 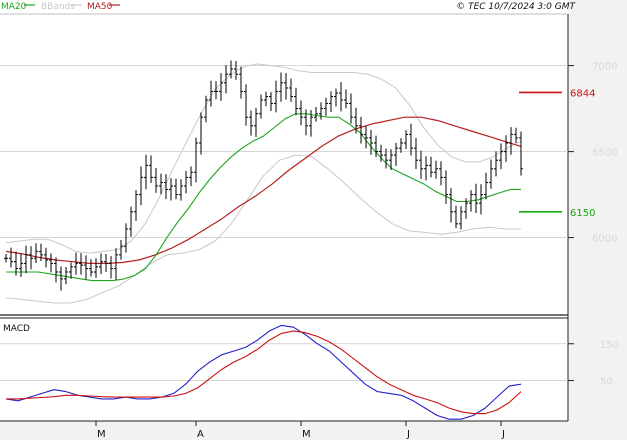 What do you see at coordinates (597, 220) in the screenshot?
I see `right-gutter` at bounding box center [597, 220].